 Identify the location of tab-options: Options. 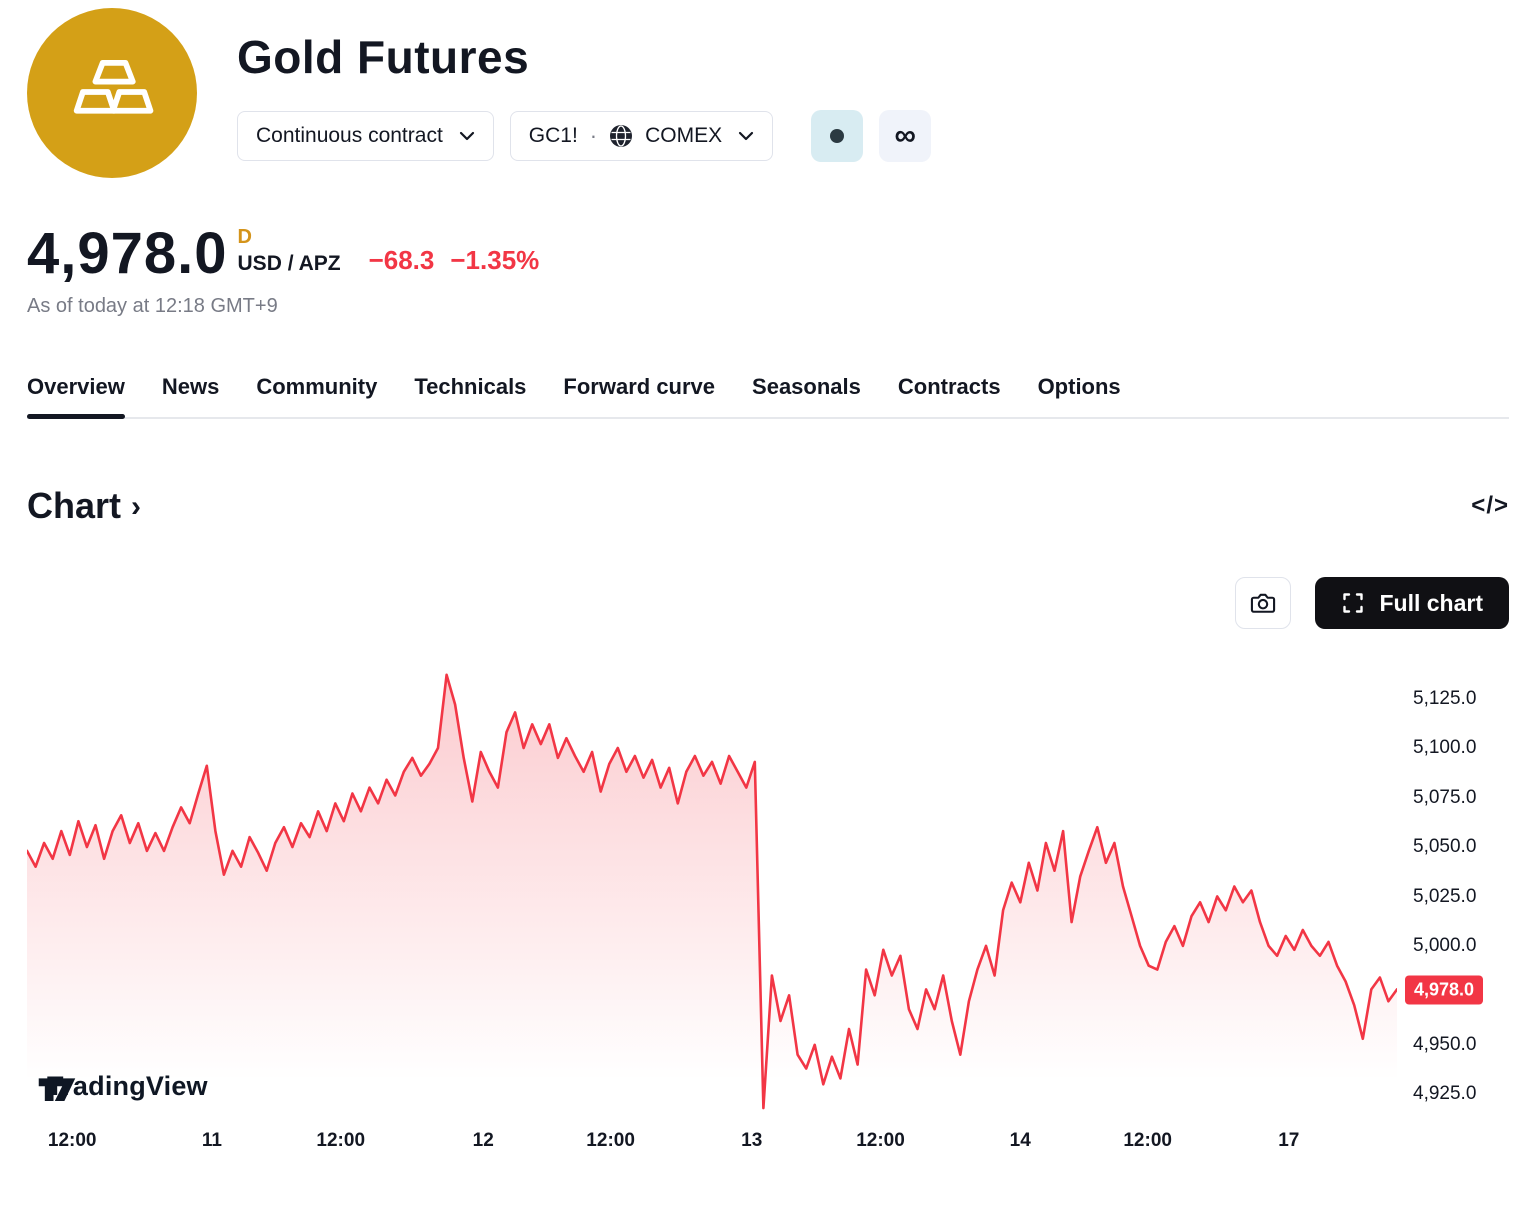
(1079, 387).